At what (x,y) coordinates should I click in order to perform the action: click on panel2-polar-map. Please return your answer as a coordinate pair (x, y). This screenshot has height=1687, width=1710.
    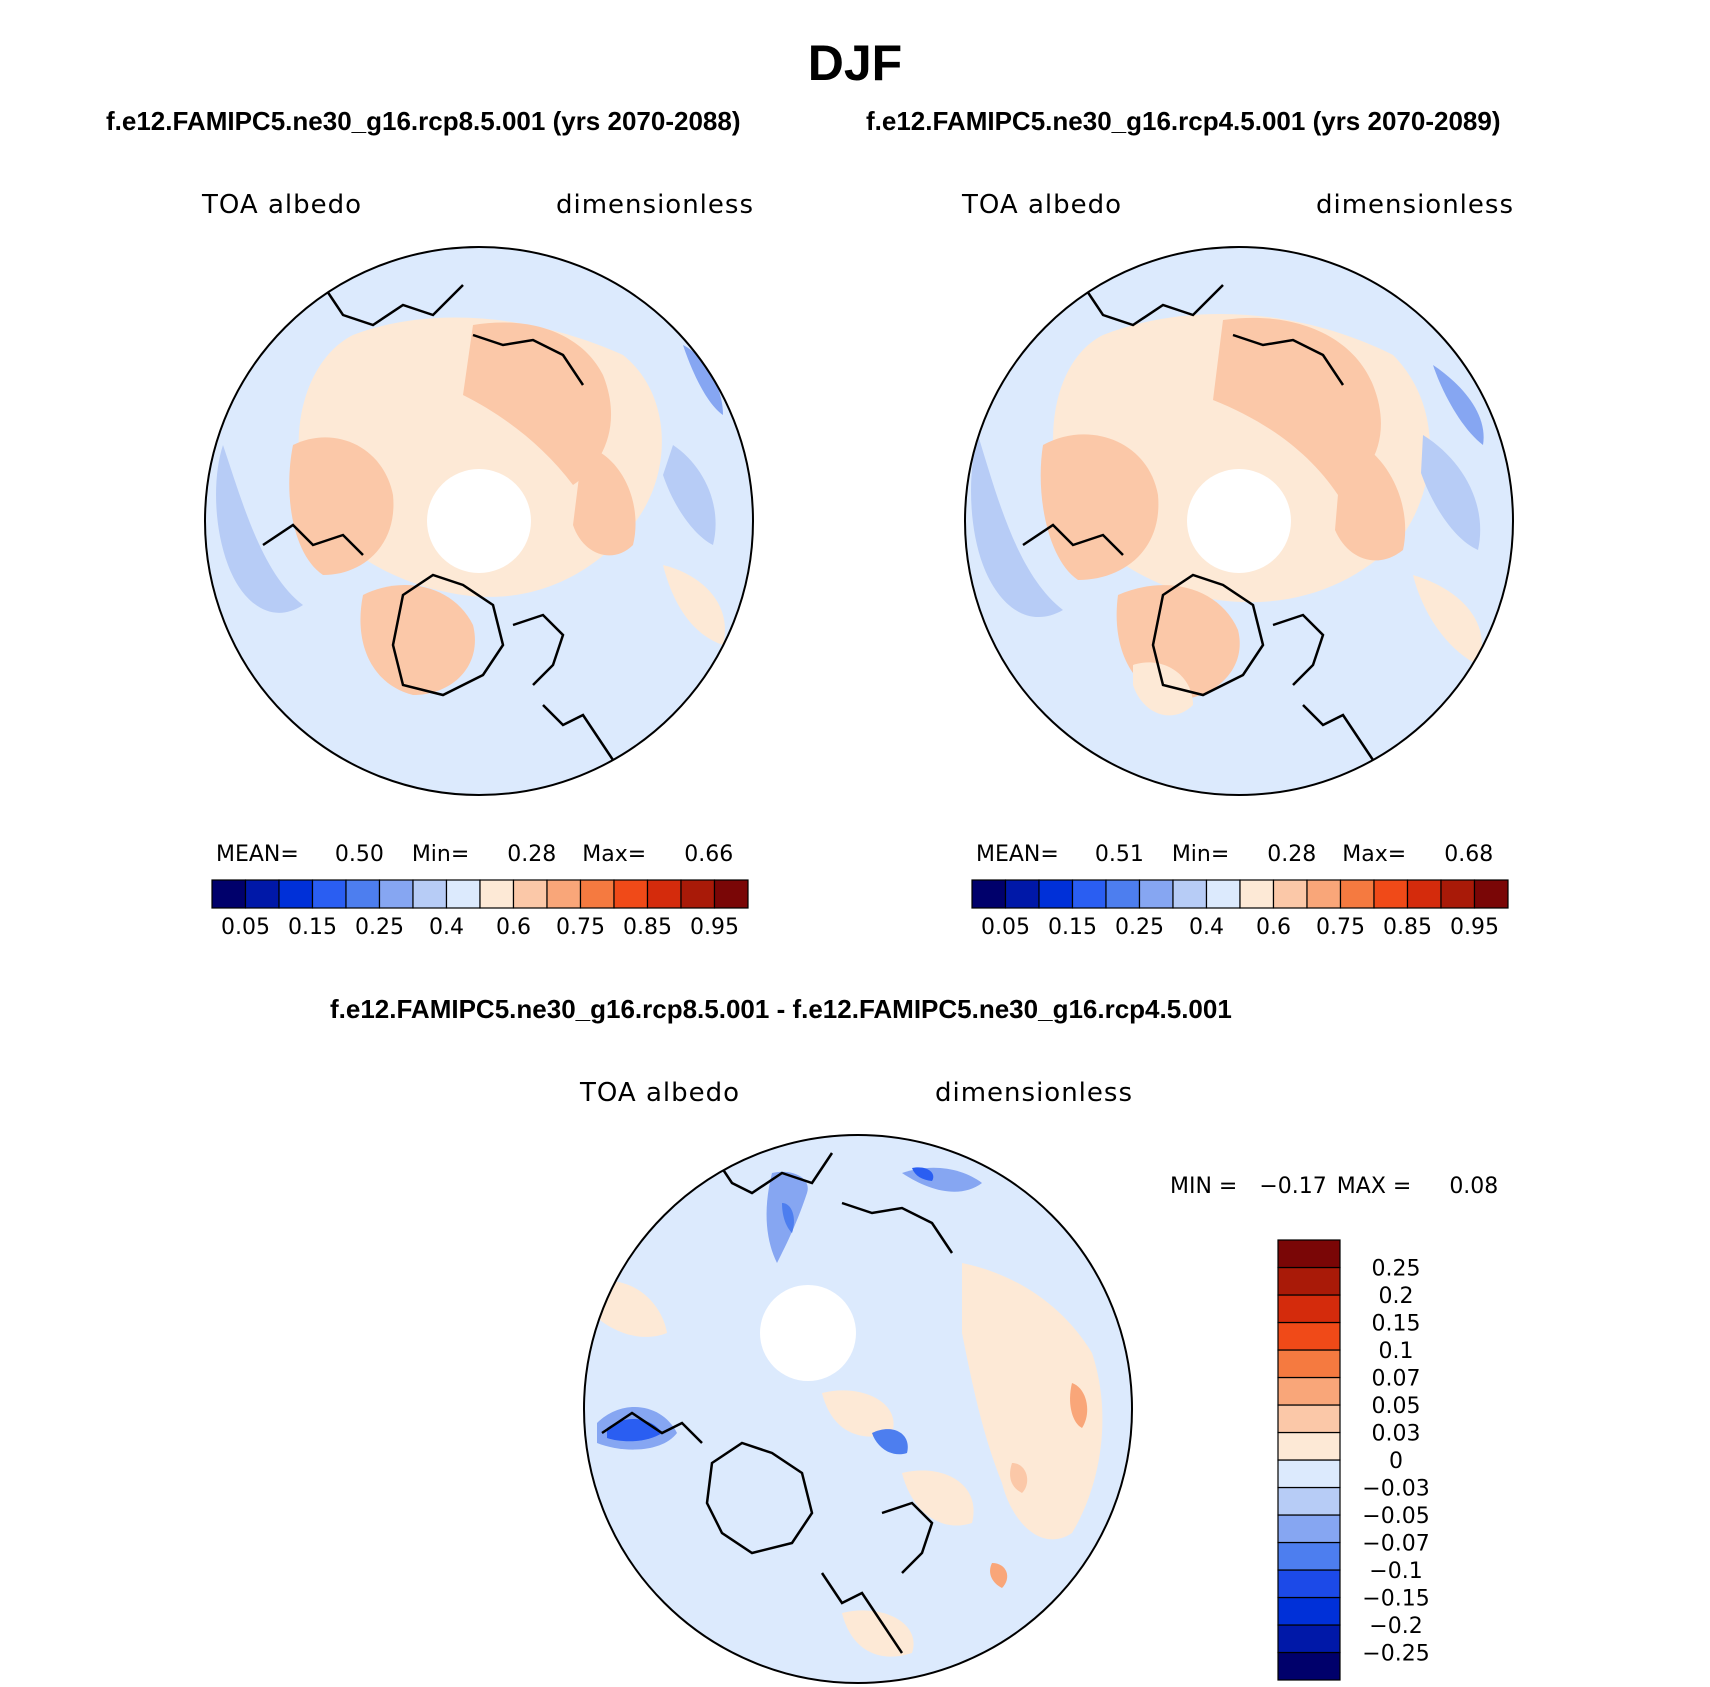
    Looking at the image, I should click on (1239, 521).